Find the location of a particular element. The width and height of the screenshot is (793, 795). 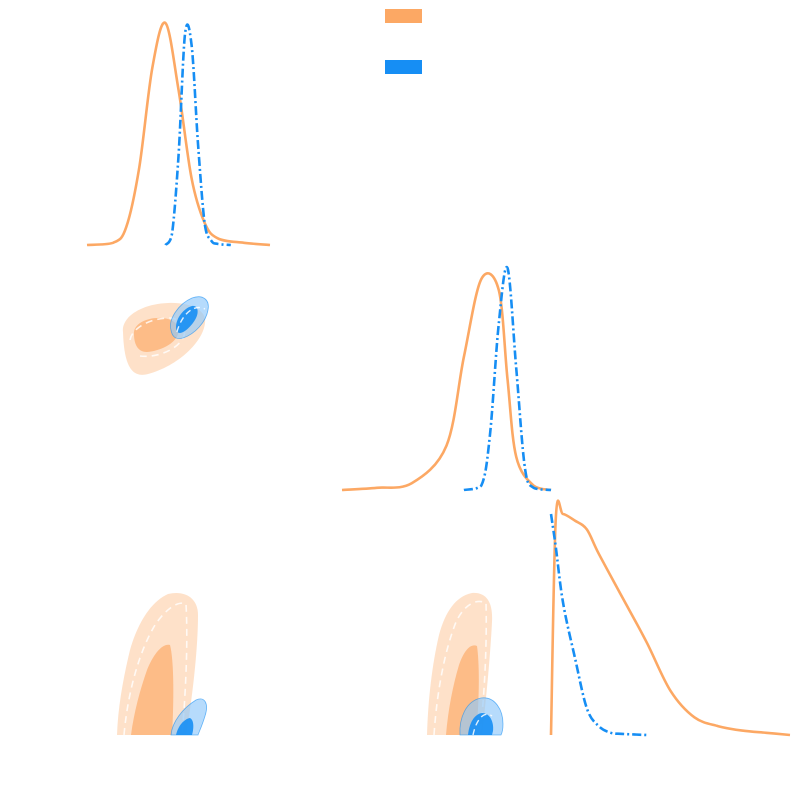

marginal-curve-series1-panel2 is located at coordinates (446, 382).